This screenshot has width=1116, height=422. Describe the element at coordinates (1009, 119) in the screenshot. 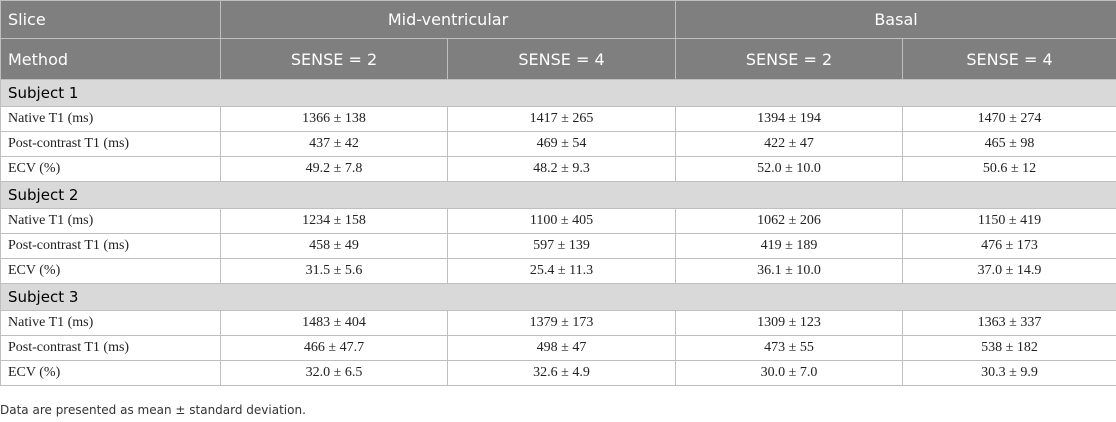

I see `data-cell: 1470 ± 274` at that location.